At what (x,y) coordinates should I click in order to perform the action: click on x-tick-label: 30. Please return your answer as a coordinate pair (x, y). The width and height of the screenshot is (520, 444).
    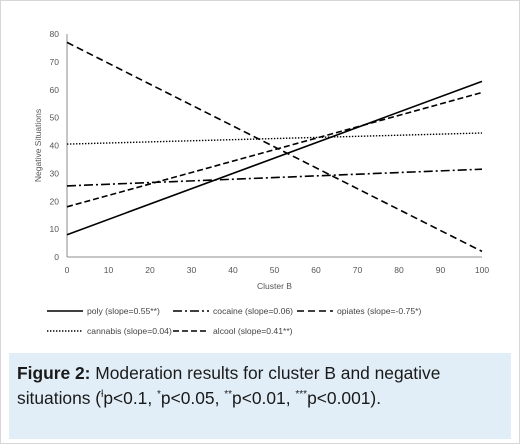
    Looking at the image, I should click on (192, 270).